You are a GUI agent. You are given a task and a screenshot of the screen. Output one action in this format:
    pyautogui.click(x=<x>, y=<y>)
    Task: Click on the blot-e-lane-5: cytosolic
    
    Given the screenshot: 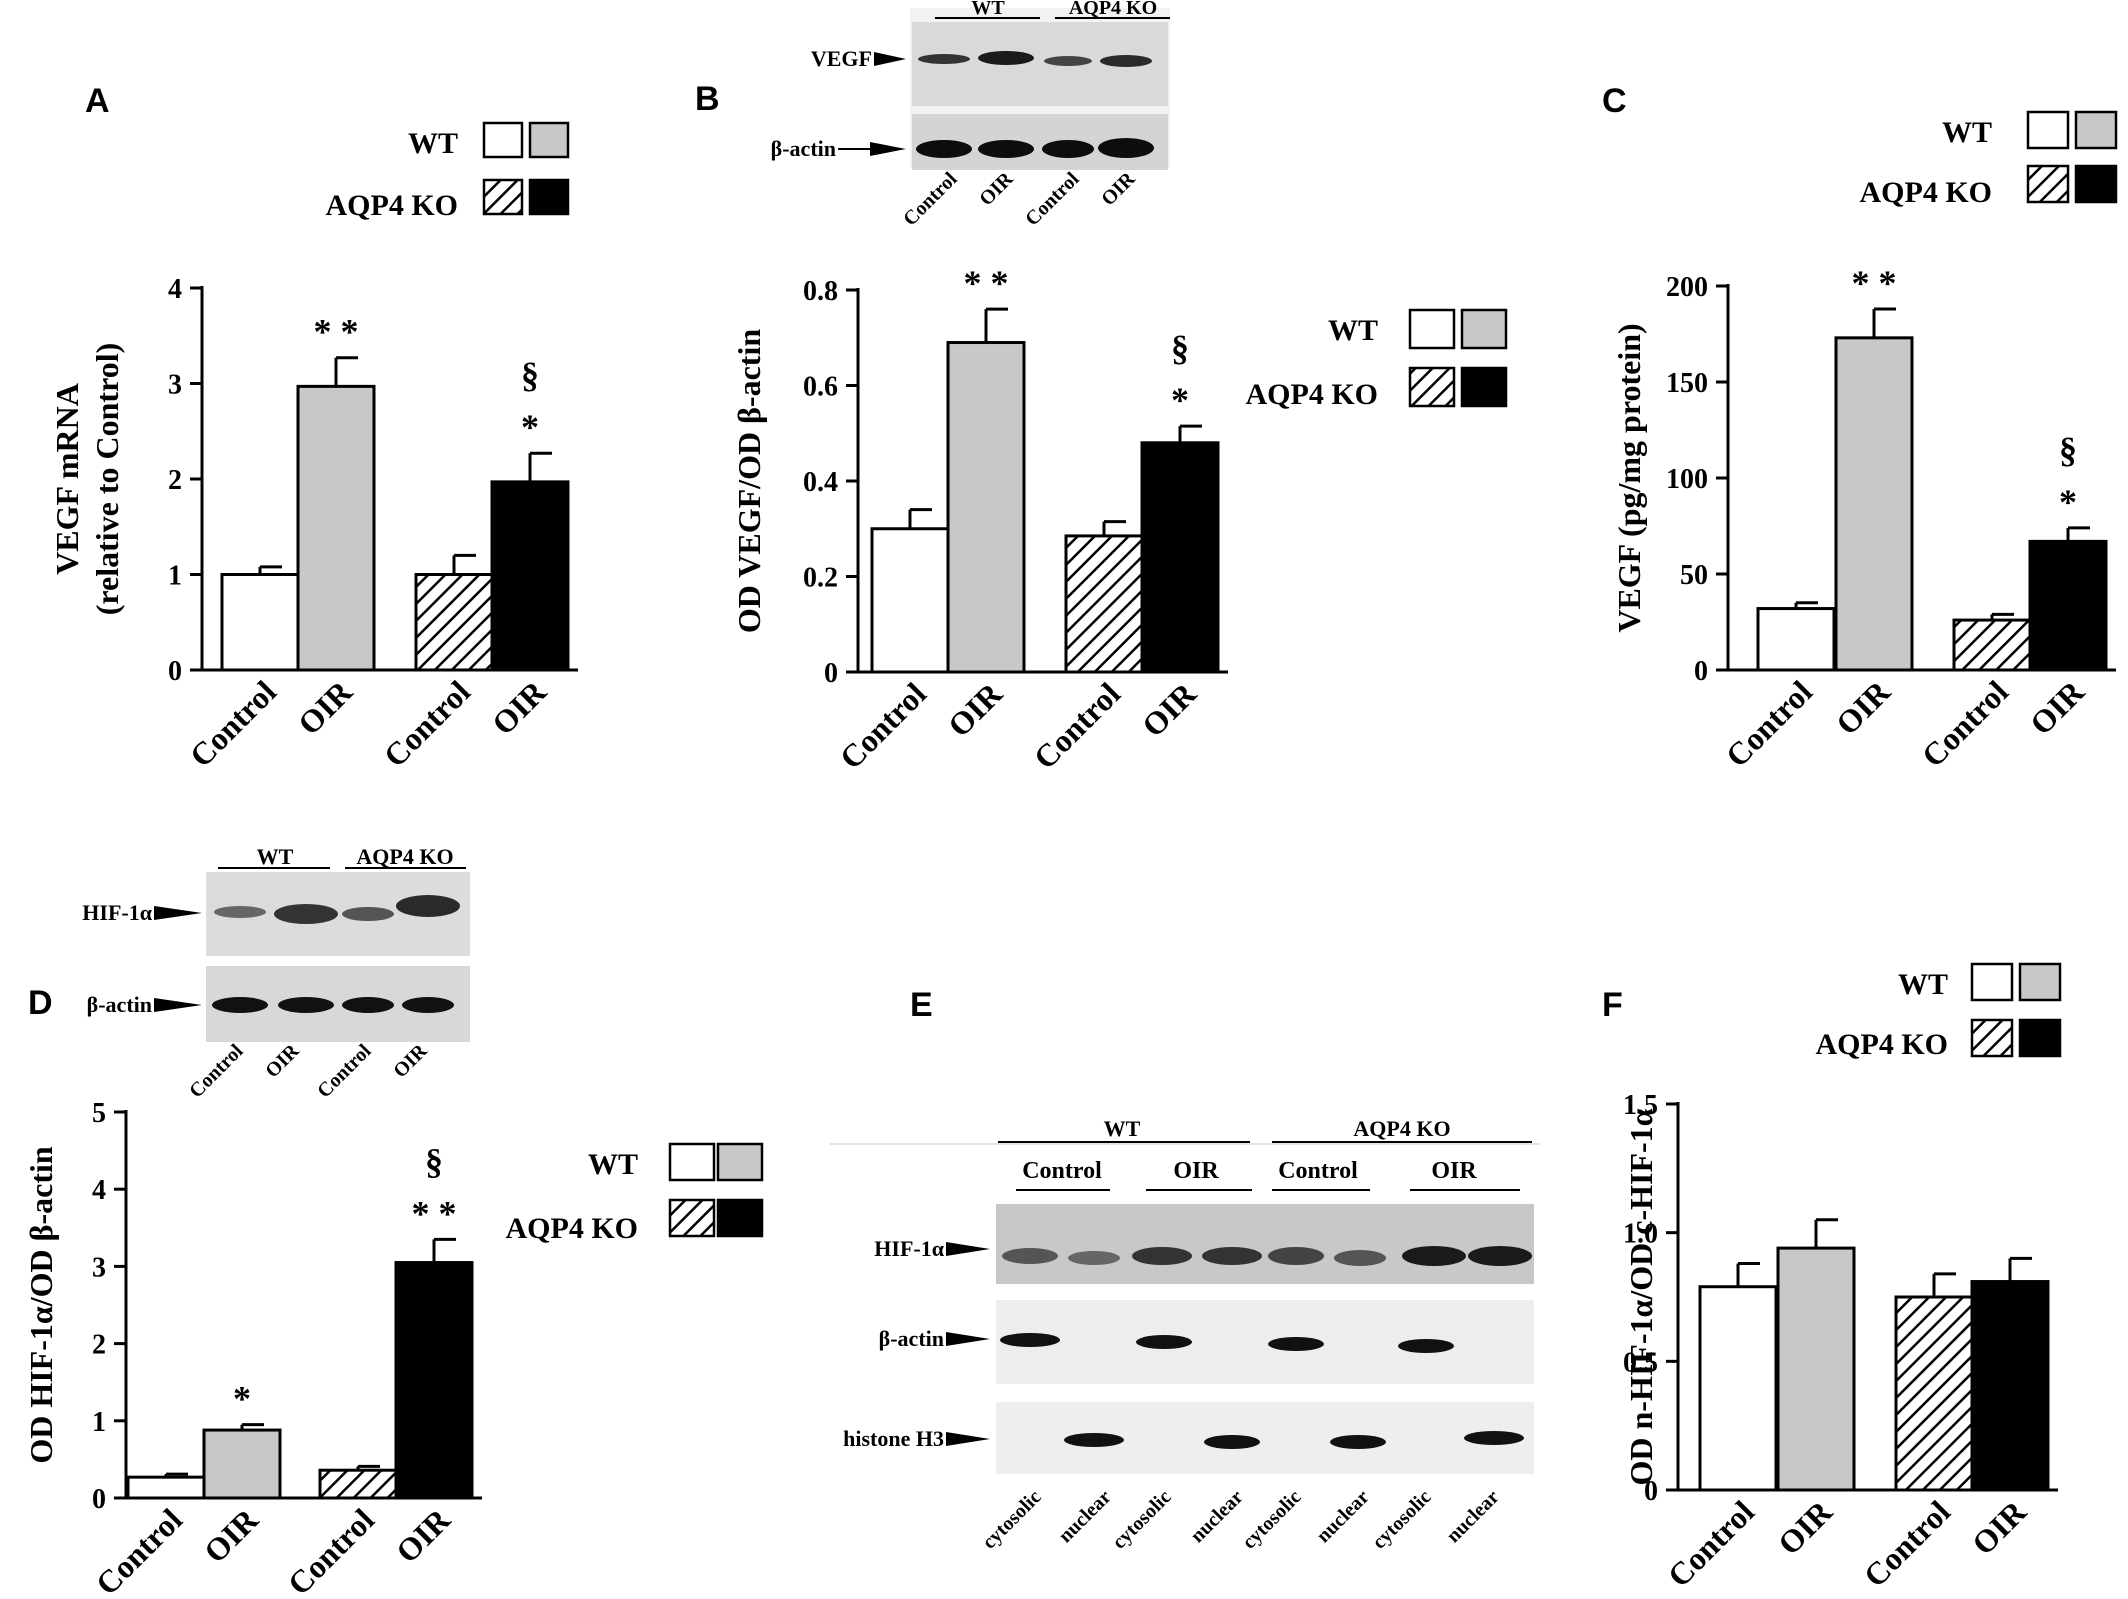 What is the action you would take?
    pyautogui.click(x=1271, y=1519)
    